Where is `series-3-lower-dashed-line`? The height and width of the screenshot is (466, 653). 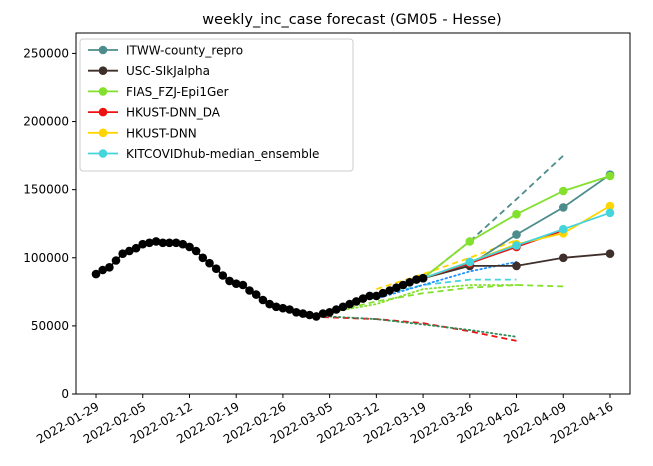
series-3-lower-dashed-line is located at coordinates (409, 328).